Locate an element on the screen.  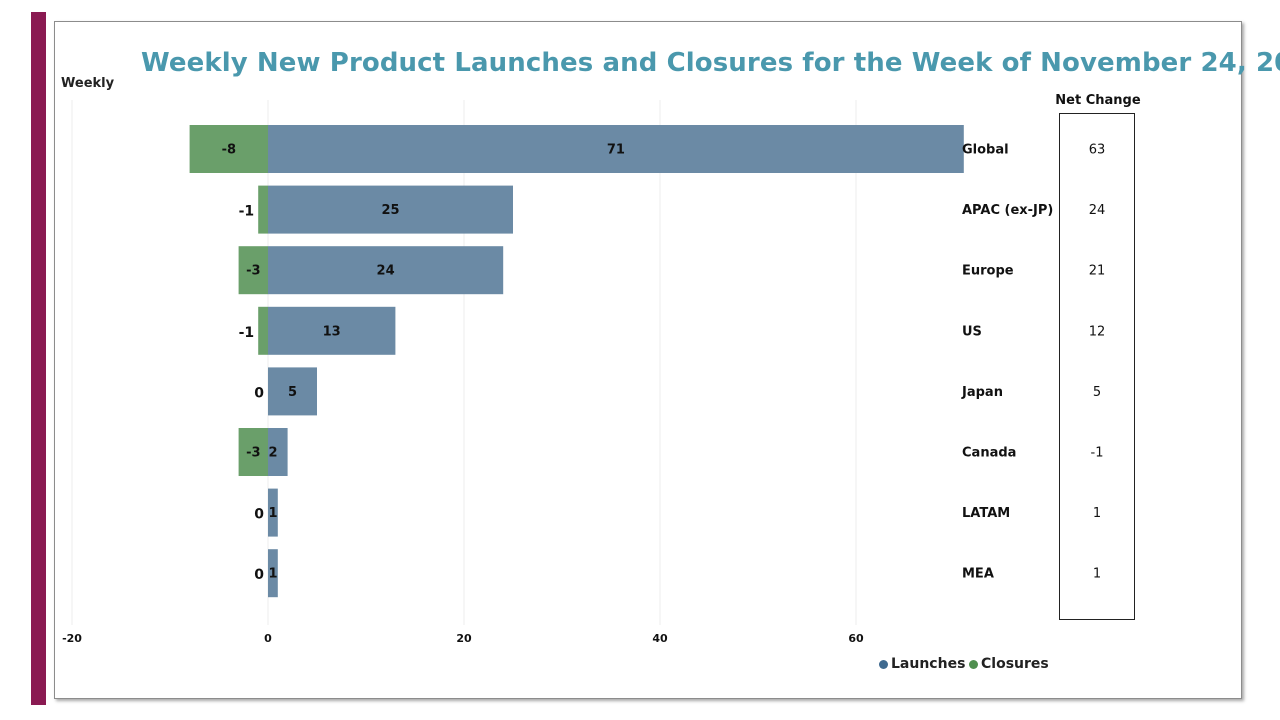
launches-value-label: 25 is located at coordinates (390, 210).